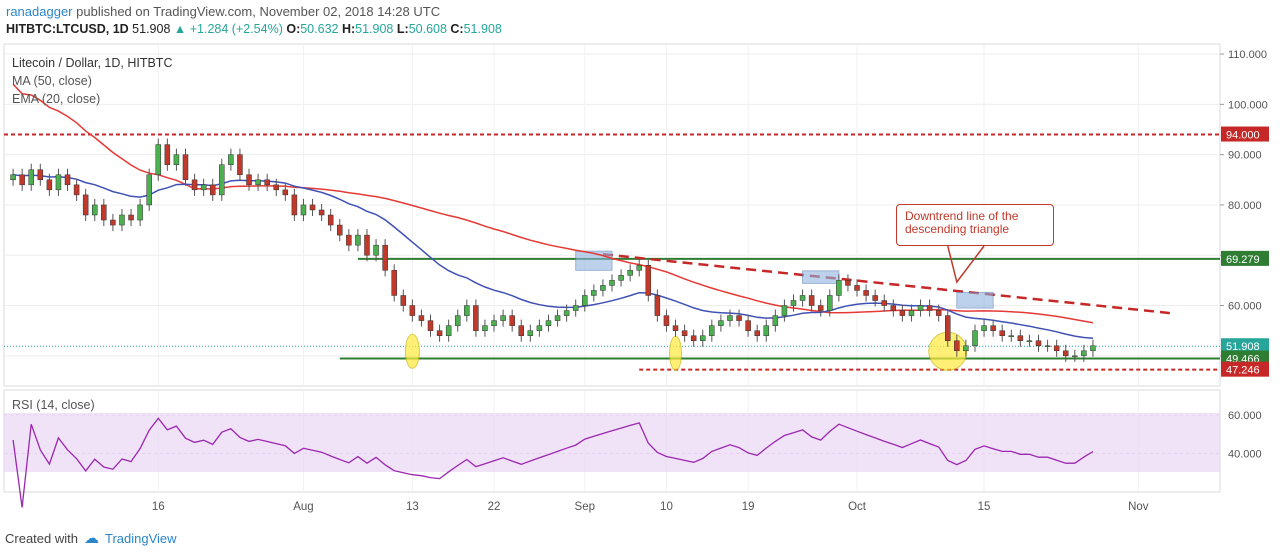  Describe the element at coordinates (293, 29) in the screenshot. I see `open-label: O:` at that location.